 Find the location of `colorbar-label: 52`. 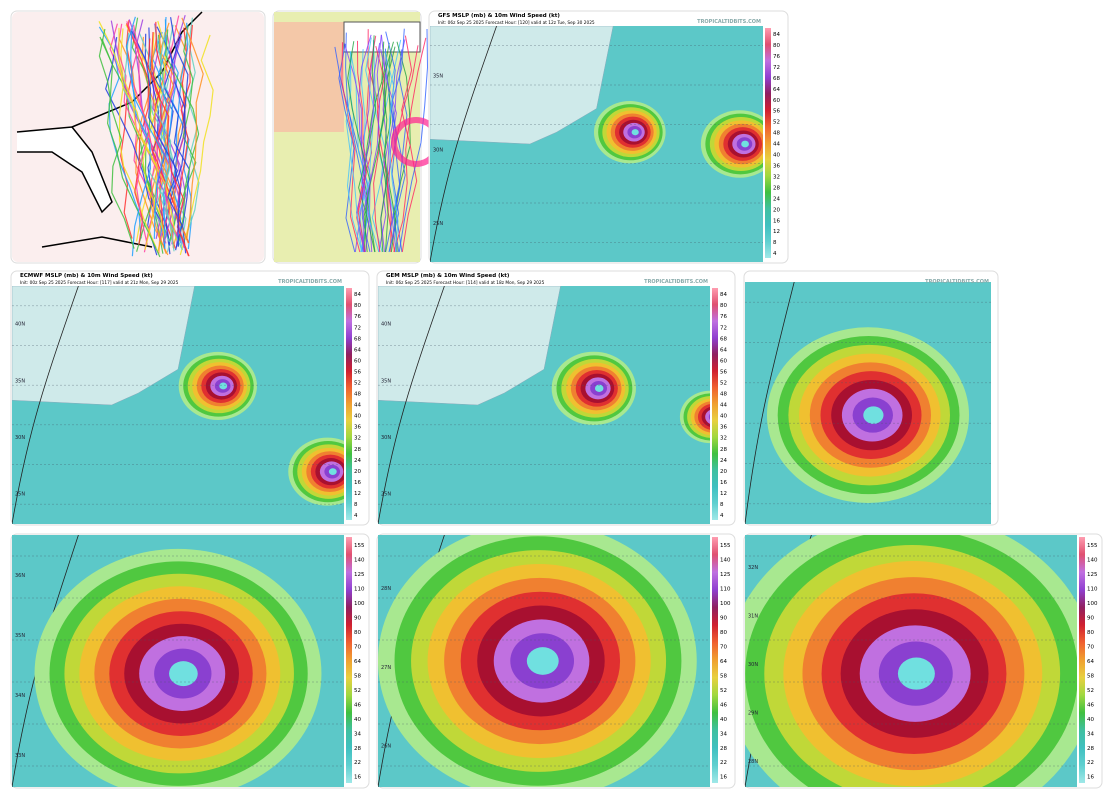

colorbar-label: 52 is located at coordinates (357, 384).